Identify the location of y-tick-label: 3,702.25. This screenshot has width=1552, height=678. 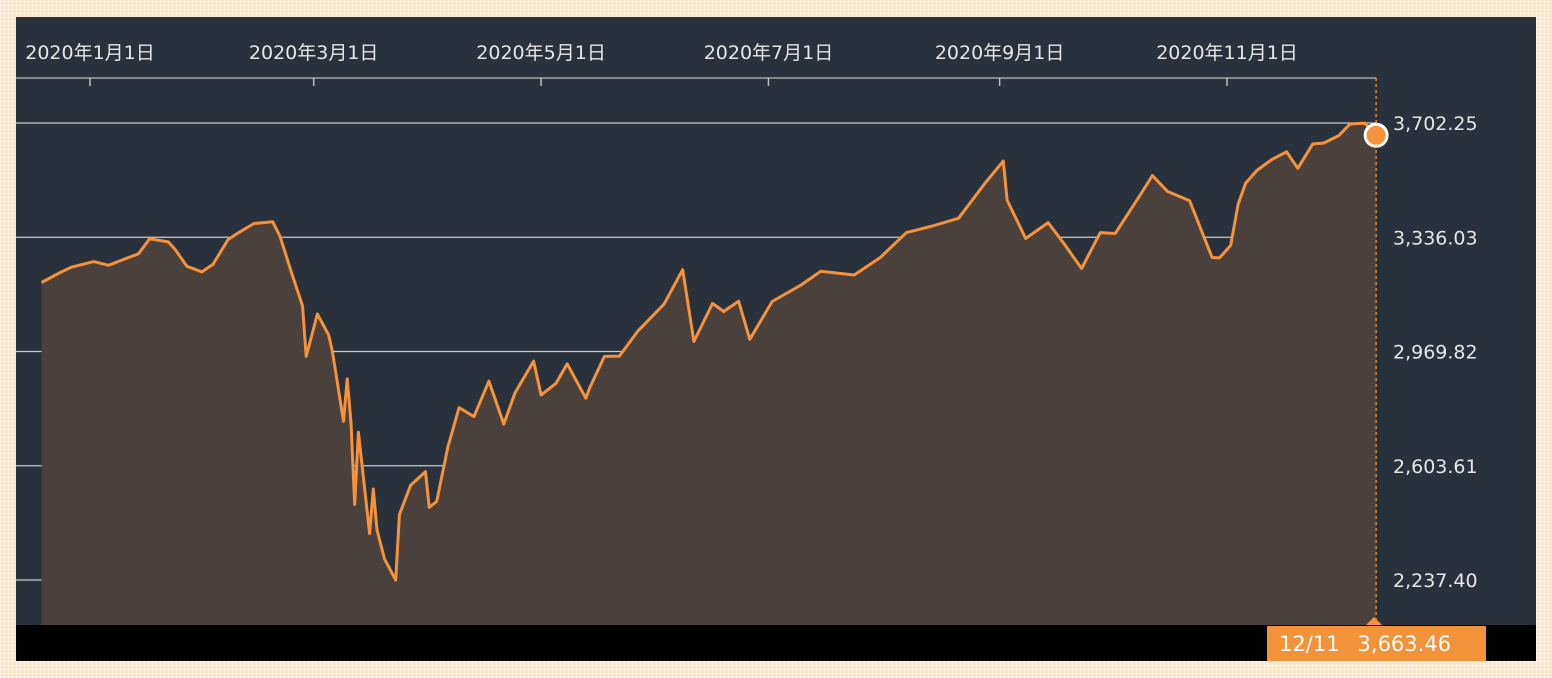
(1435, 124).